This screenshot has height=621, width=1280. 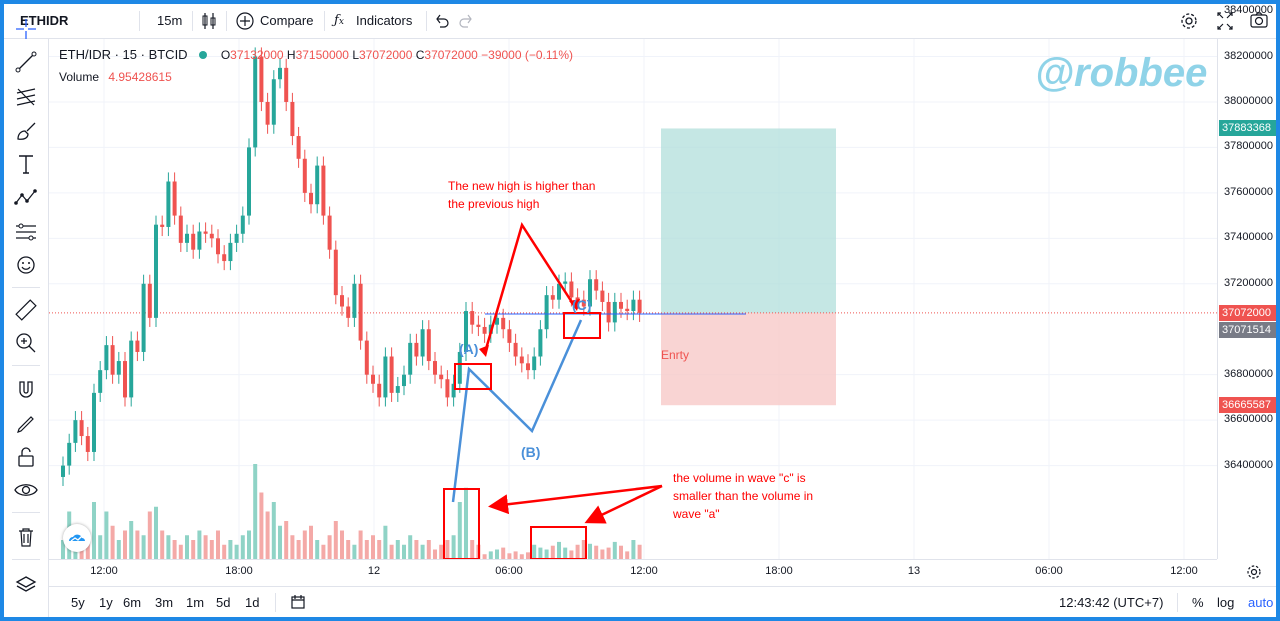 I want to click on snapshot-camera-icon, so click(x=1259, y=21).